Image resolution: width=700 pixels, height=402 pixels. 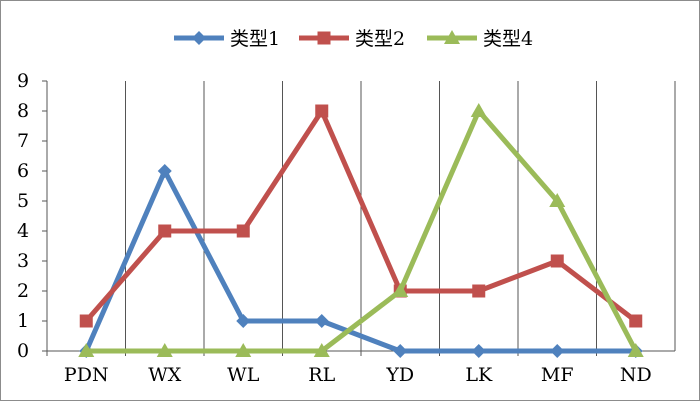 What do you see at coordinates (23, 141) in the screenshot?
I see `y-tick-label: 7` at bounding box center [23, 141].